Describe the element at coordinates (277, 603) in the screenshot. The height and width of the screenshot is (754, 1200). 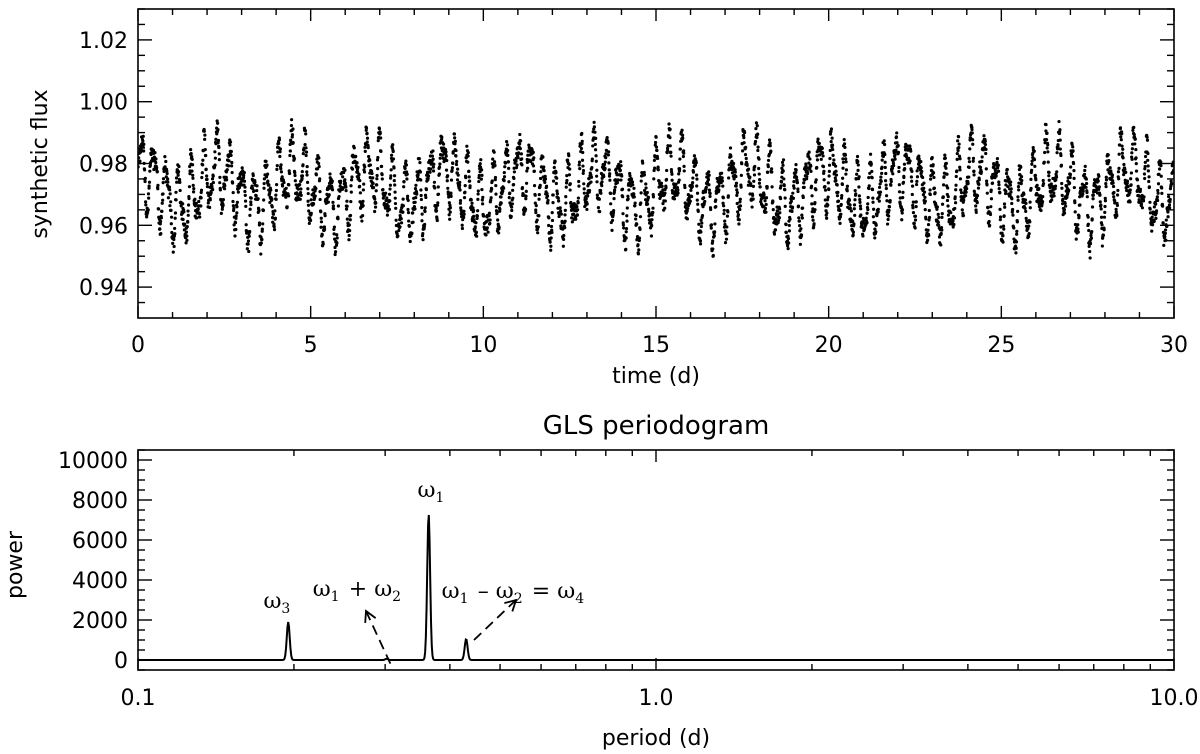
I see `periodogram-annotation: ω3` at that location.